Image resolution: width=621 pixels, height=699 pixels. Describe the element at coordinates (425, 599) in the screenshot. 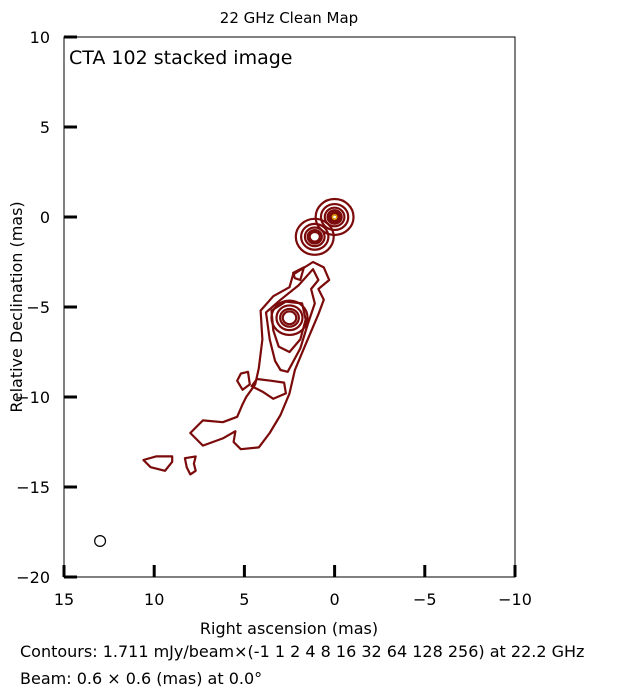

I see `x-tick-label: −5` at that location.